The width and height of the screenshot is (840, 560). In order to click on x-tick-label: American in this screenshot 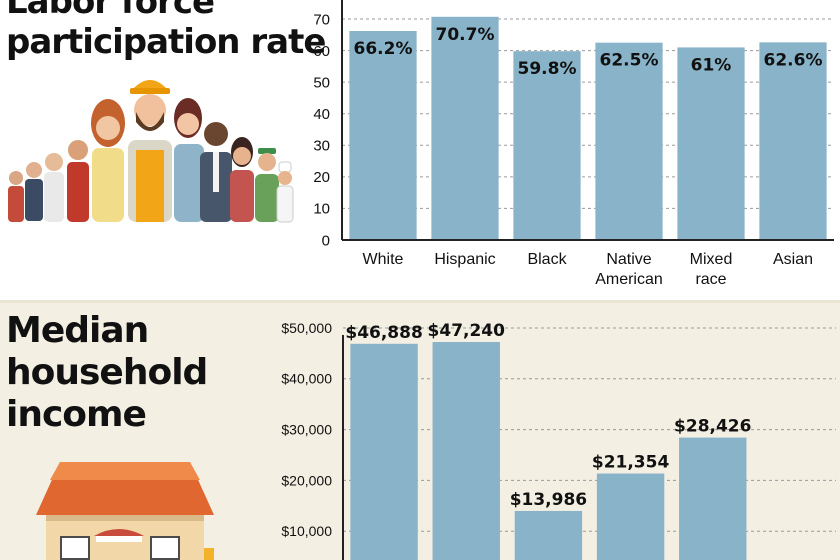, I will do `click(629, 279)`.